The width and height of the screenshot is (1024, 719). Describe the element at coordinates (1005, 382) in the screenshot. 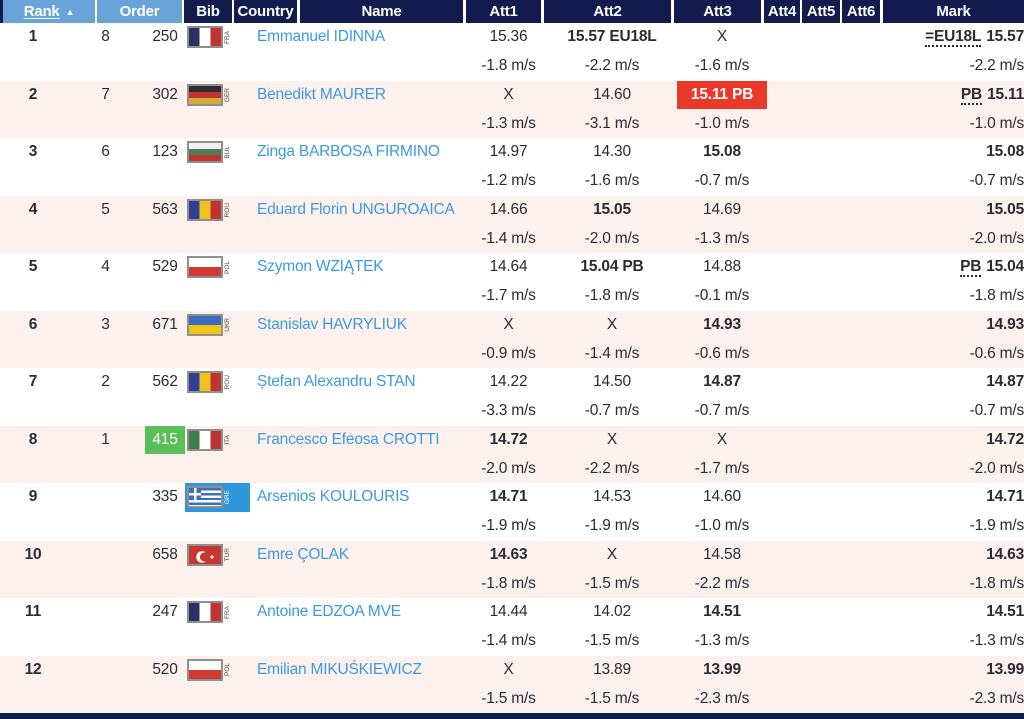

I see `mark-value: 14.87` at that location.